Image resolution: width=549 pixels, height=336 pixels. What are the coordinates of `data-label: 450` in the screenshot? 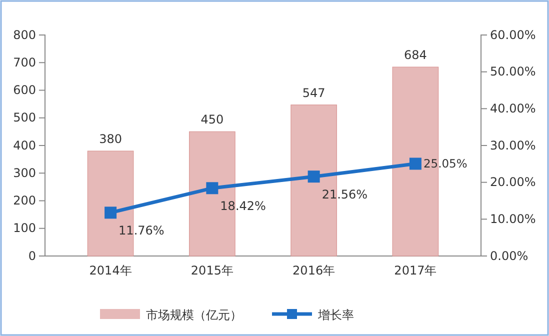 It's located at (212, 119).